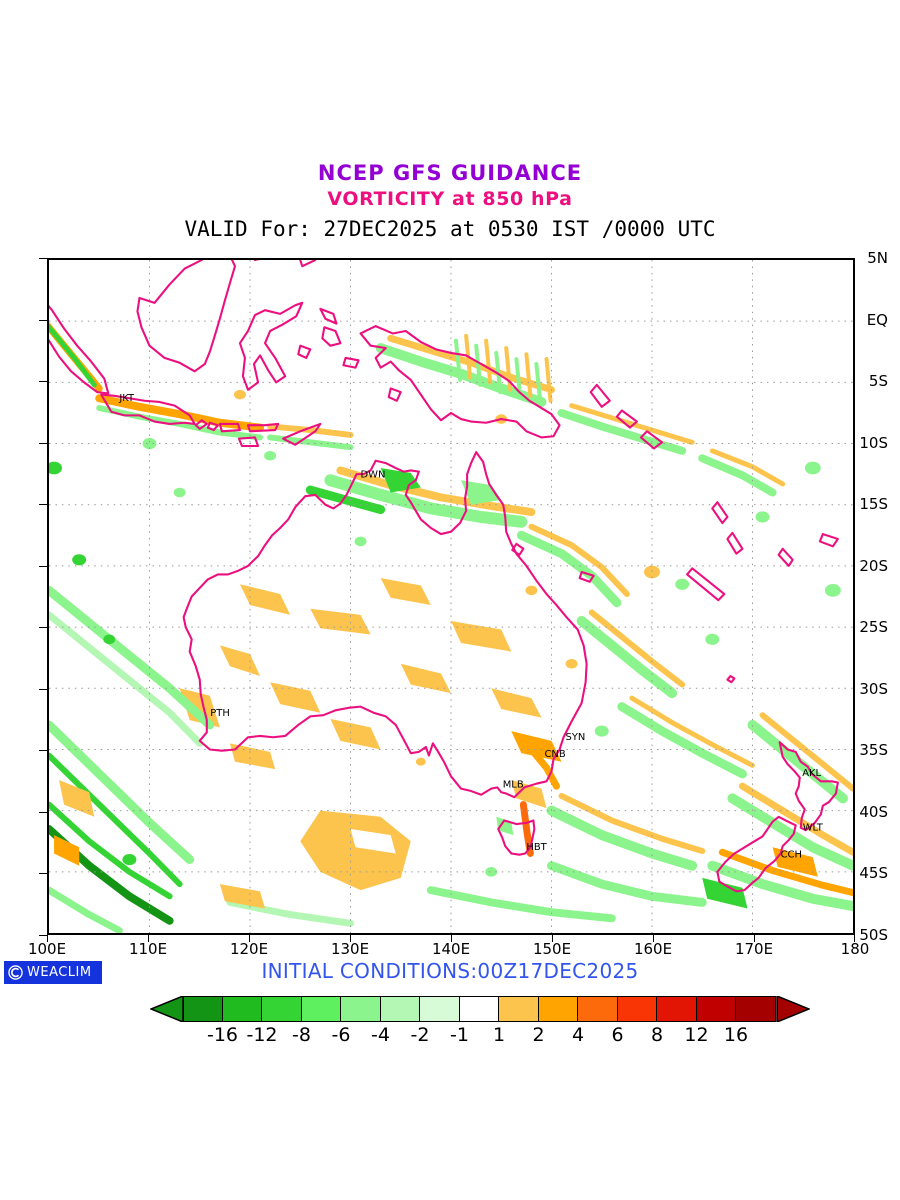 The width and height of the screenshot is (900, 1200). I want to click on city-label-syn: SYN, so click(576, 737).